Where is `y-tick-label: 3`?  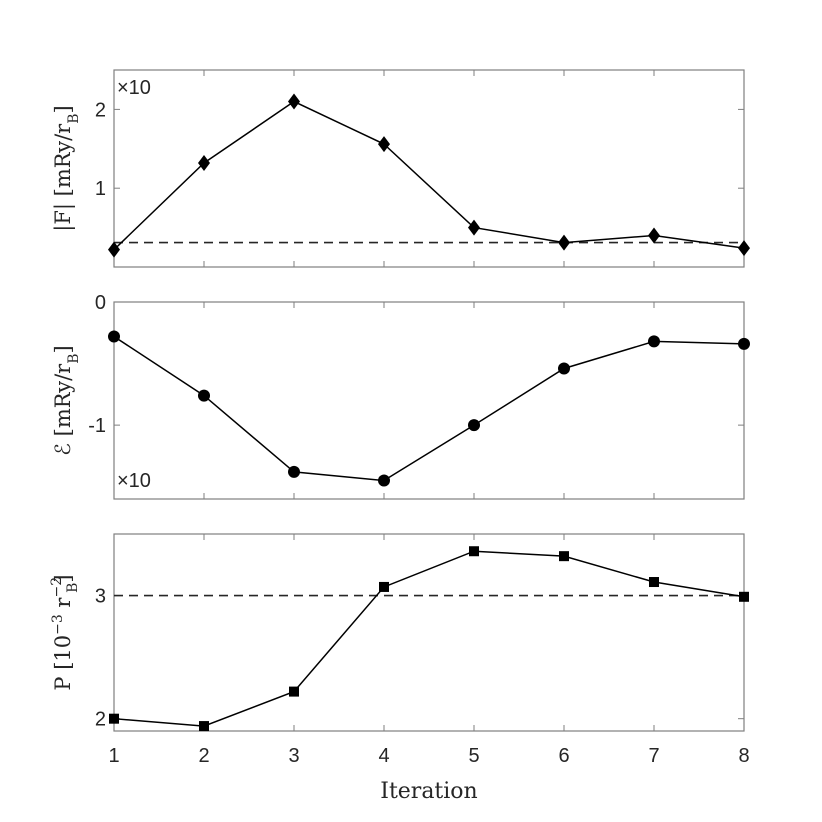
y-tick-label: 3 is located at coordinates (100, 597).